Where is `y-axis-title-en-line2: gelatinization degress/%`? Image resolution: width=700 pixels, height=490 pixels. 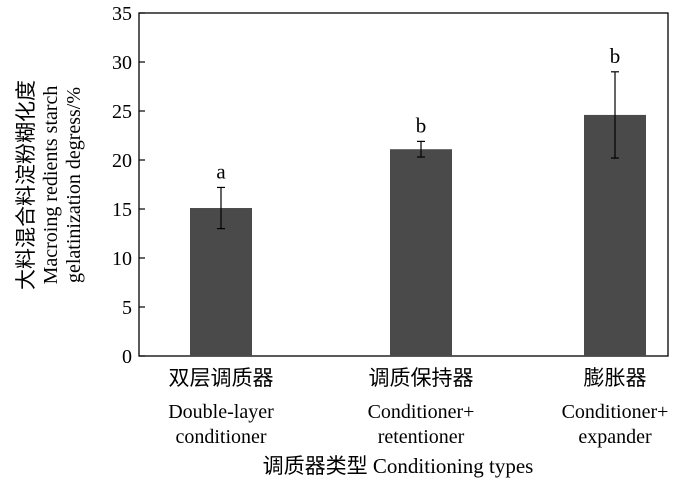 y-axis-title-en-line2: gelatinization degress/% is located at coordinates (74, 185).